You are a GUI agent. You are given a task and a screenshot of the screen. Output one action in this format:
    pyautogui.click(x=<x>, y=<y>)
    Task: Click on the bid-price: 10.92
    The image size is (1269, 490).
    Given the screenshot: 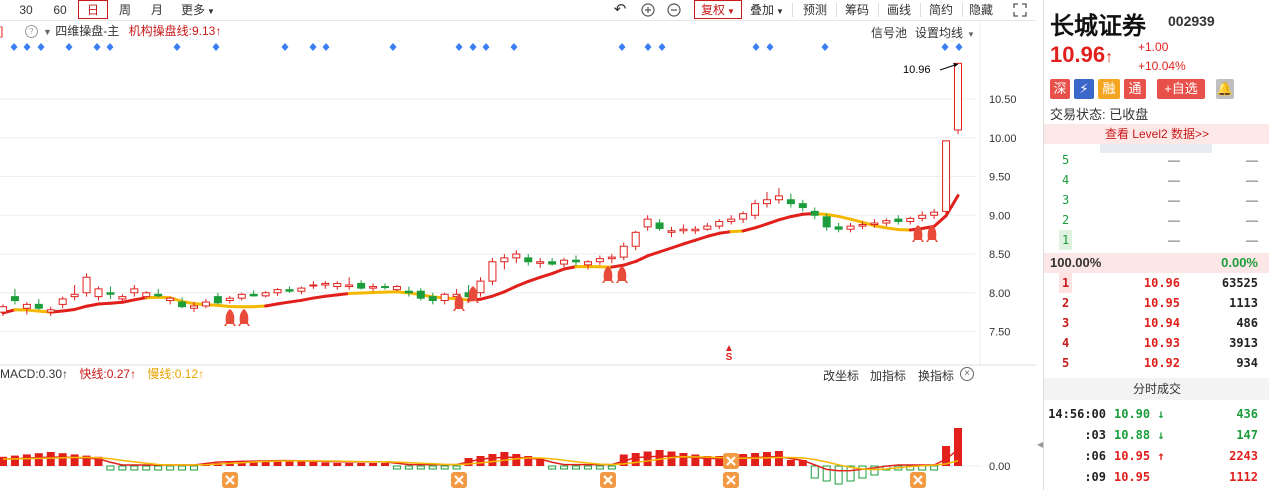 What is the action you would take?
    pyautogui.click(x=1161, y=363)
    